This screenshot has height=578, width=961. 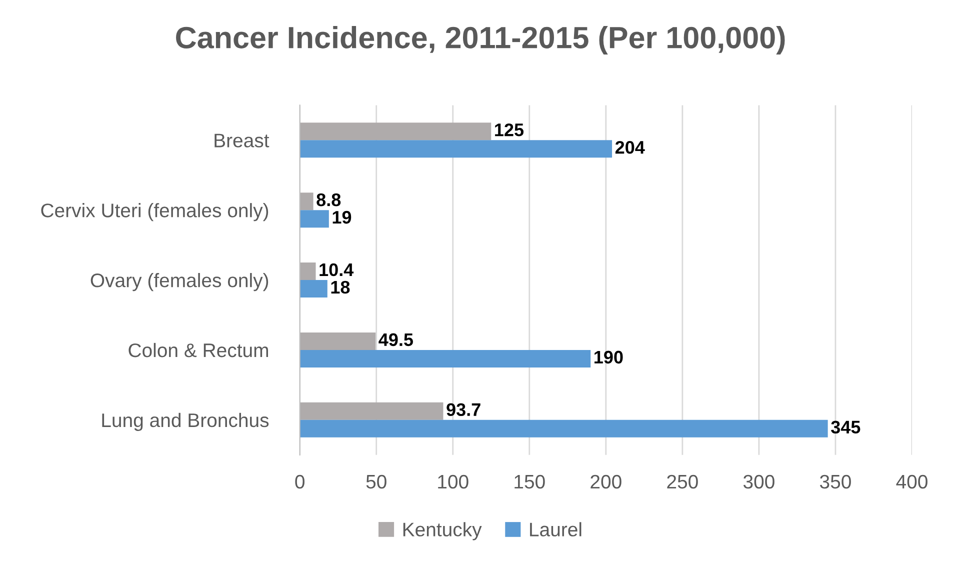 I want to click on x-tick-label: 50, so click(x=376, y=481).